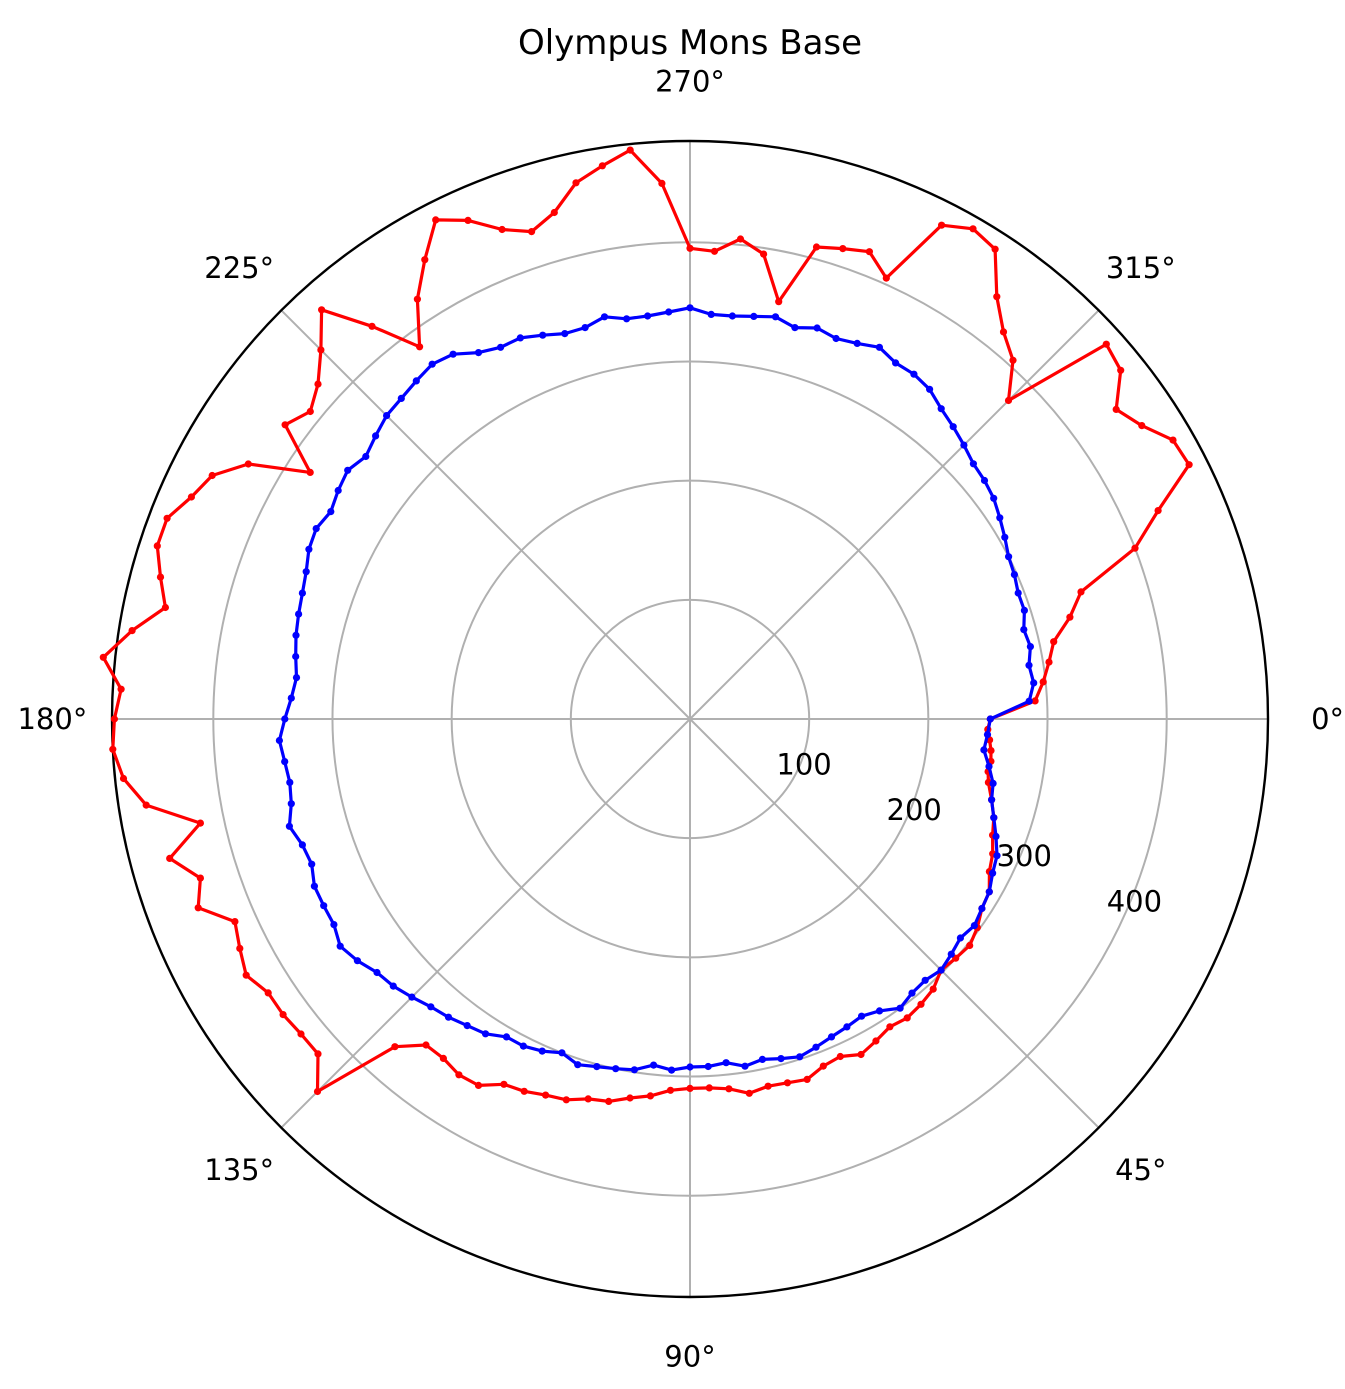  What do you see at coordinates (1134, 901) in the screenshot?
I see `r-tick-label: 400` at bounding box center [1134, 901].